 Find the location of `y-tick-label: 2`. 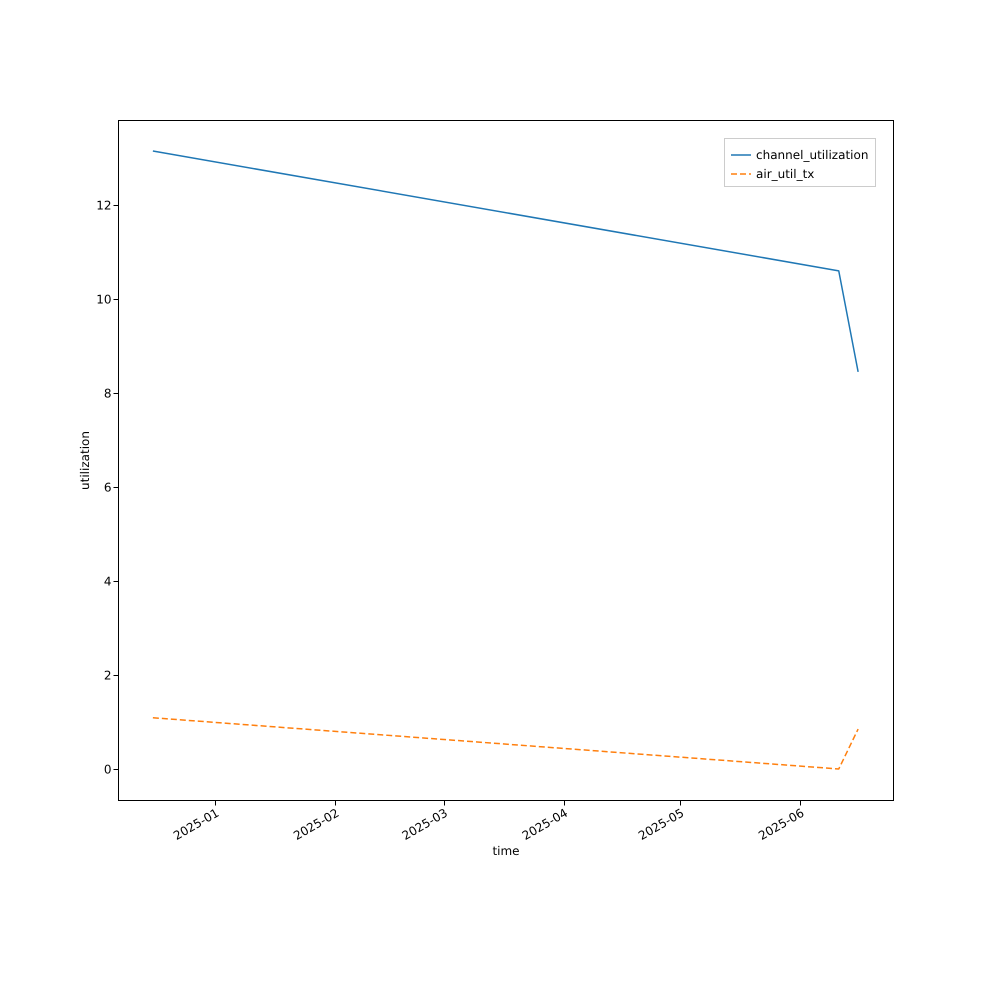

y-tick-label: 2 is located at coordinates (108, 675).